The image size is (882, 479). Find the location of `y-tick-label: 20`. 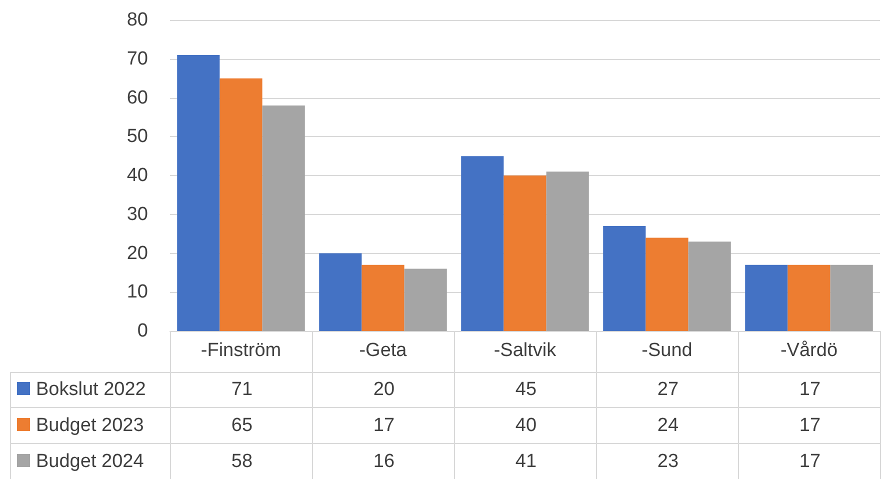

y-tick-label: 20 is located at coordinates (137, 253).